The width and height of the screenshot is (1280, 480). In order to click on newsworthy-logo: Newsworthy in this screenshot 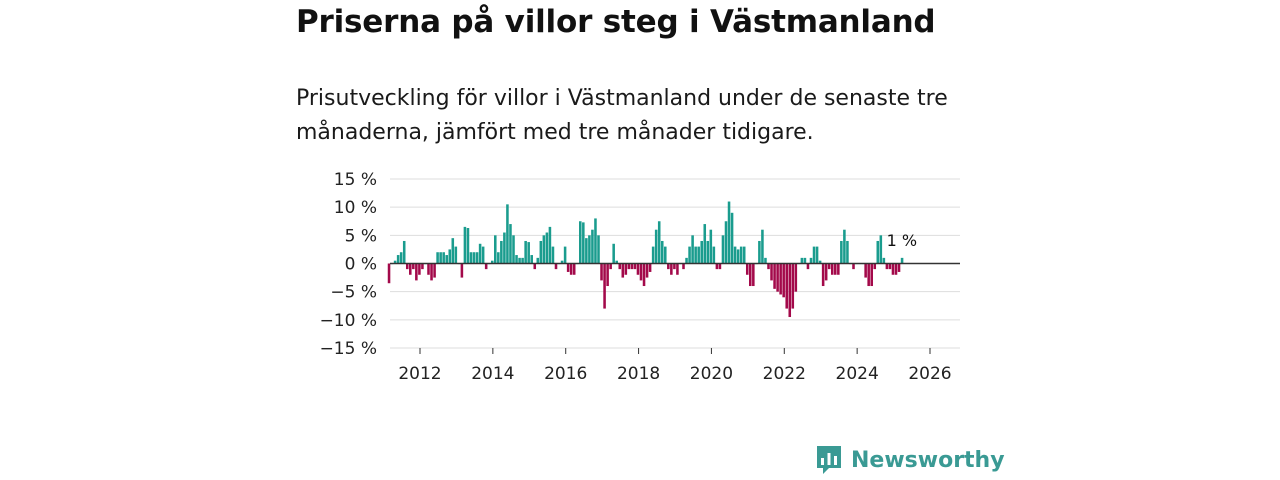, I will do `click(910, 460)`.